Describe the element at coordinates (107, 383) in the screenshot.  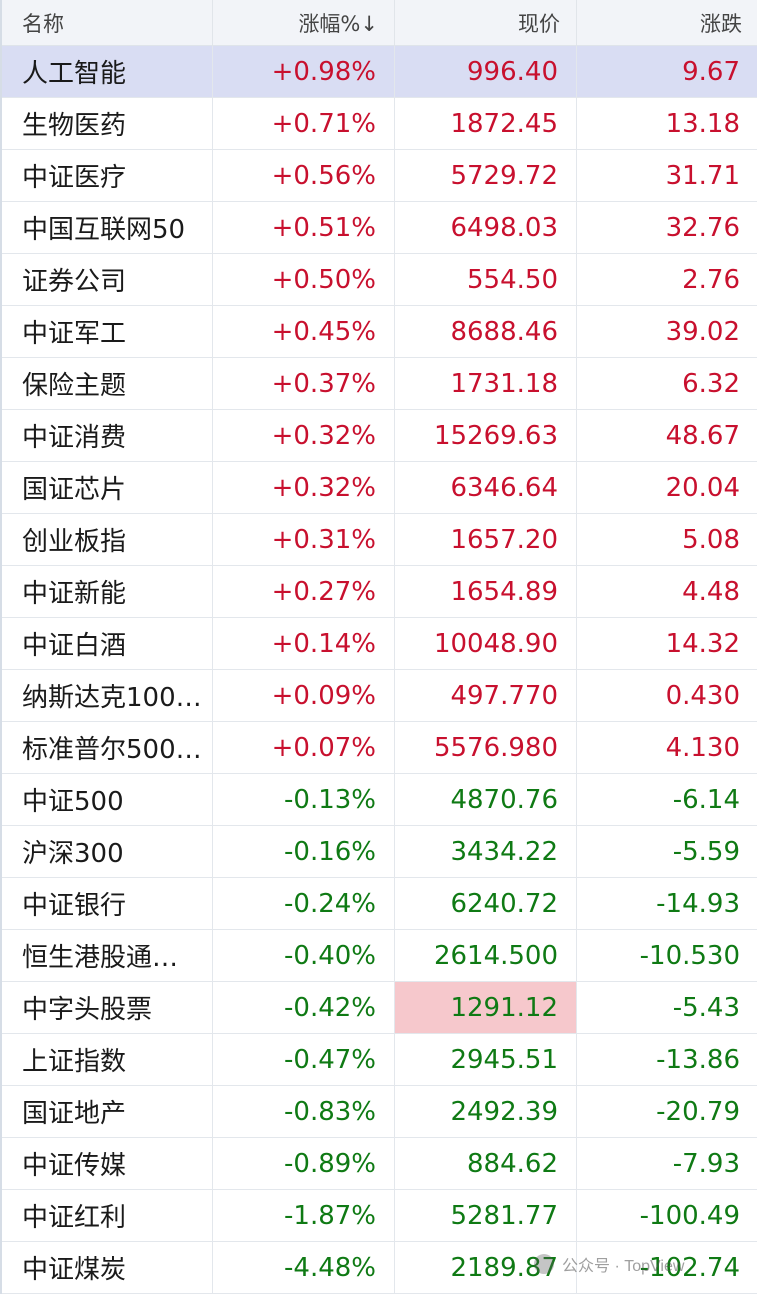
I see `name-cell: 保险主题` at that location.